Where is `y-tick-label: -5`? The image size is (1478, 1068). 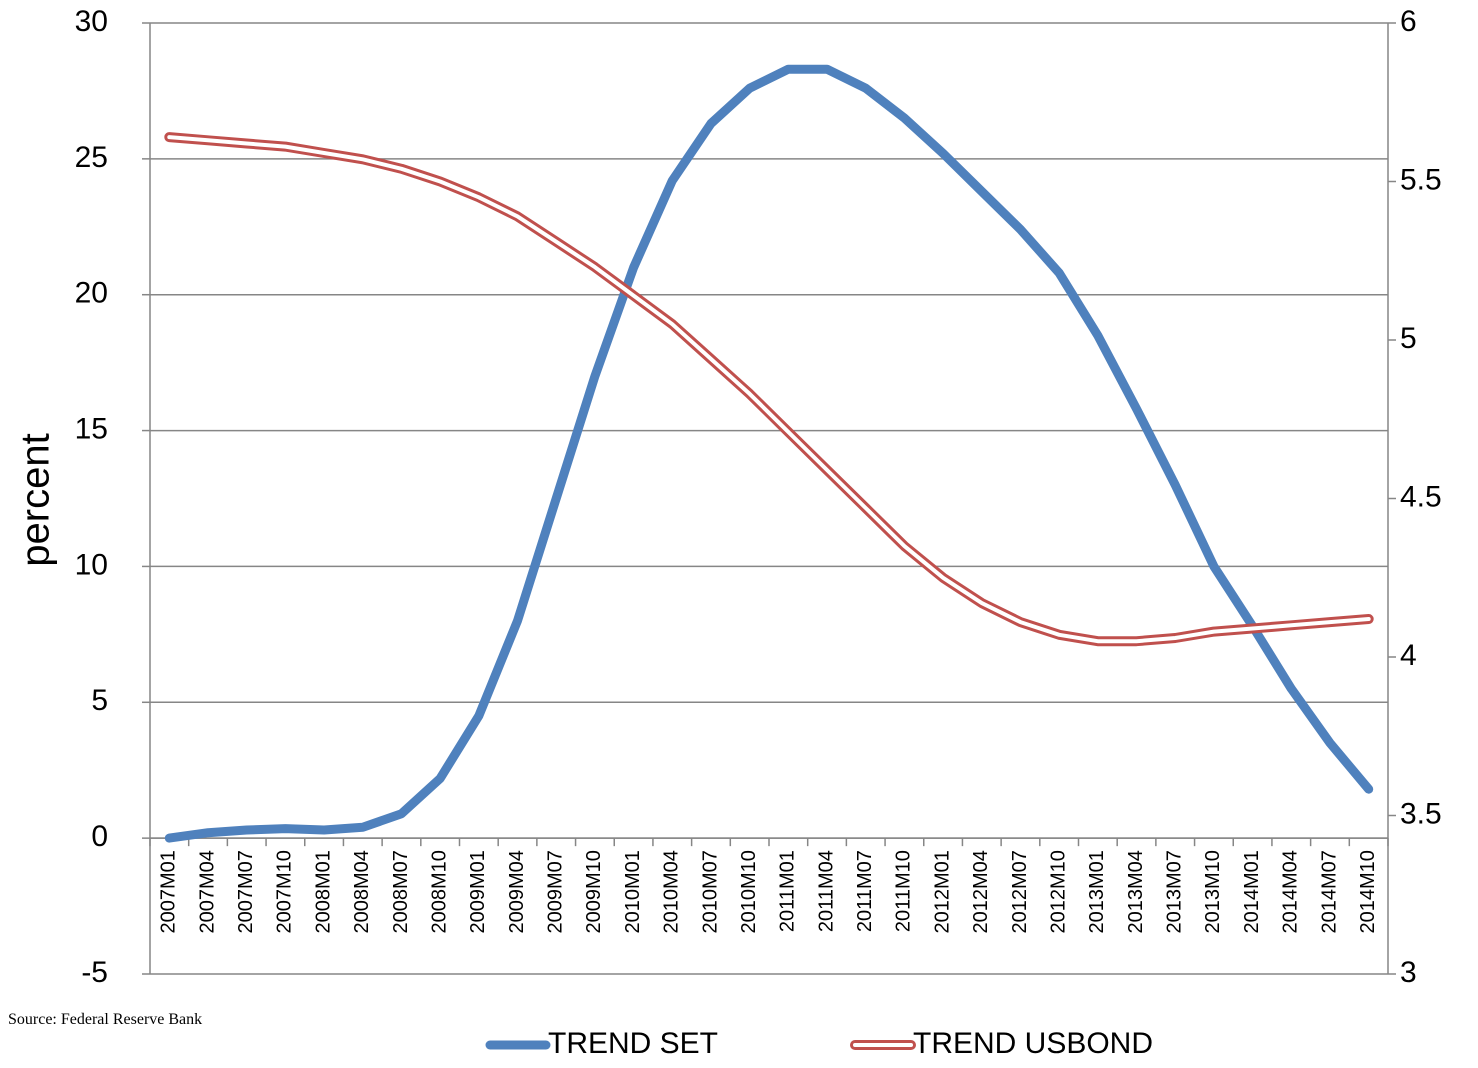 y-tick-label: -5 is located at coordinates (94, 972).